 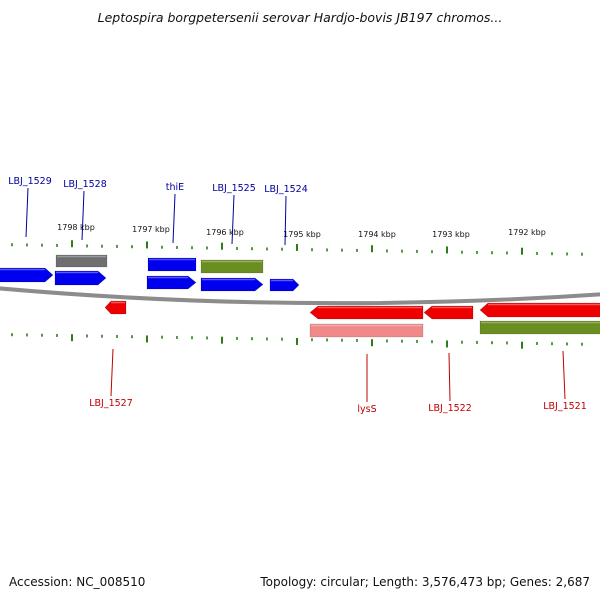 I want to click on gene-label-reverse: LBJ_1521, so click(x=565, y=406).